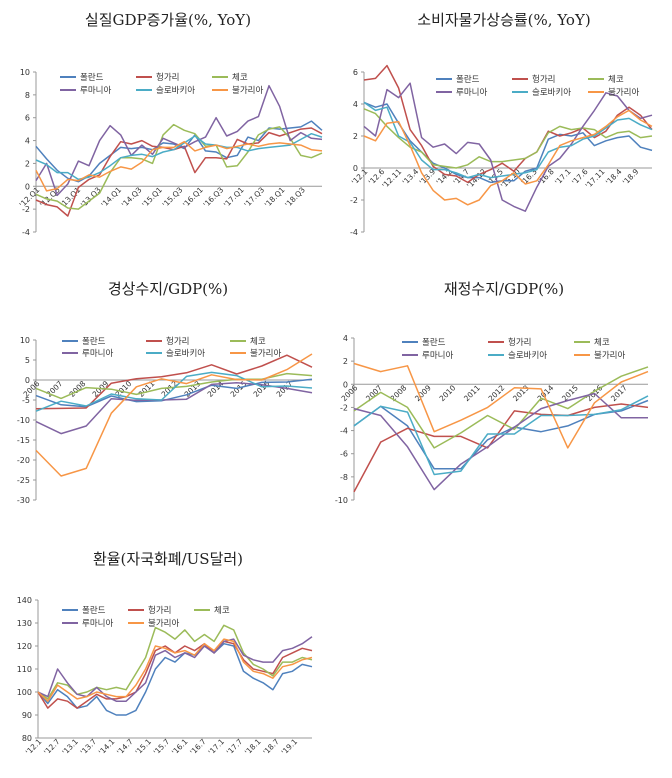  What do you see at coordinates (89, 747) in the screenshot?
I see `x-tick-label: '13.7` at bounding box center [89, 747].